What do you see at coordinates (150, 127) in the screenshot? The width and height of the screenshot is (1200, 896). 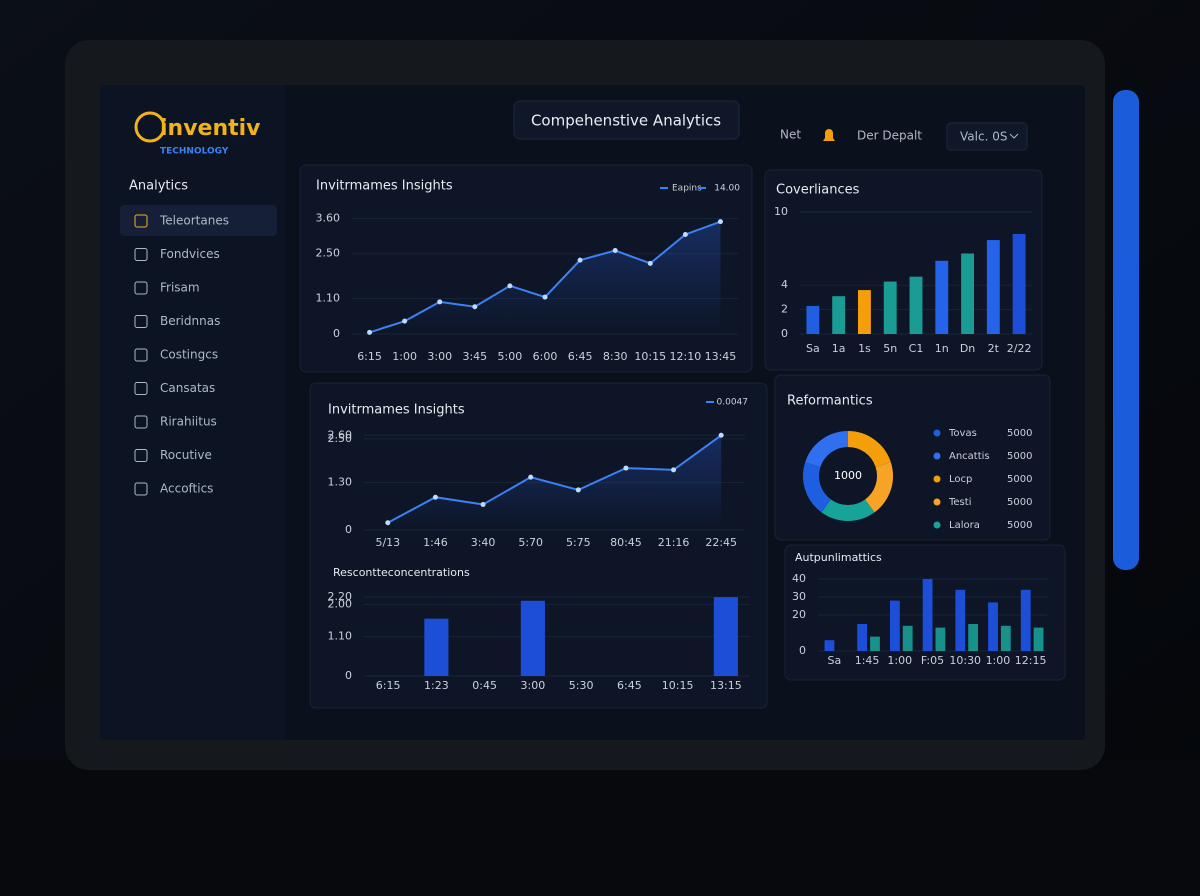 I see `logo-icon` at bounding box center [150, 127].